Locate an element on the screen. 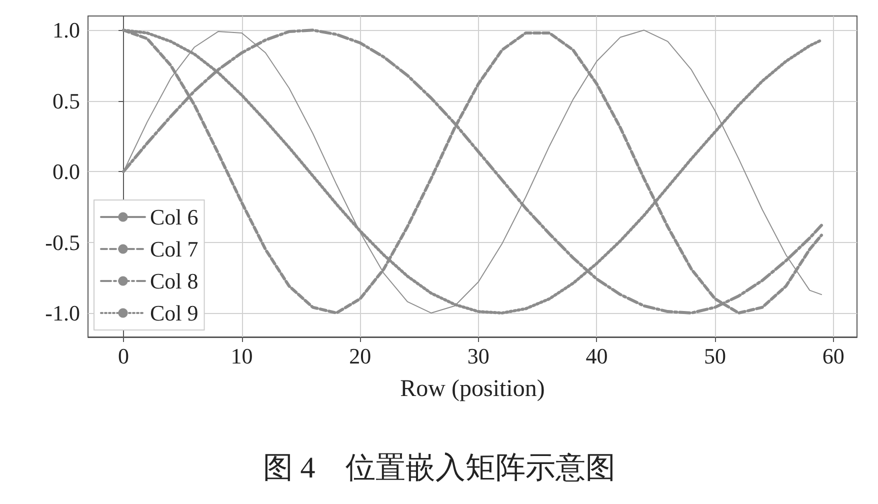 The width and height of the screenshot is (878, 504). x-tick-label: 50 is located at coordinates (715, 356).